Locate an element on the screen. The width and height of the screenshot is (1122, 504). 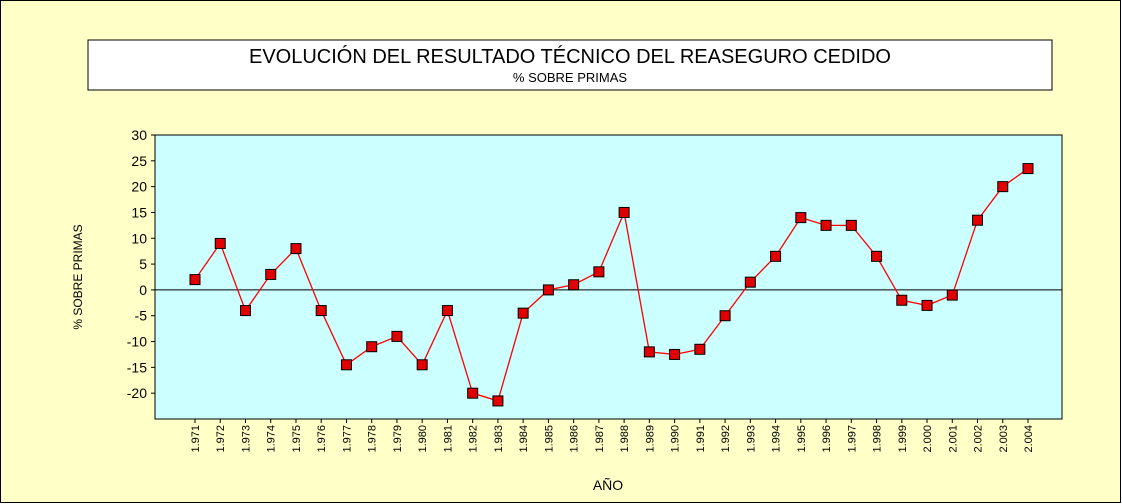
y-tick-label: -20 is located at coordinates (137, 393).